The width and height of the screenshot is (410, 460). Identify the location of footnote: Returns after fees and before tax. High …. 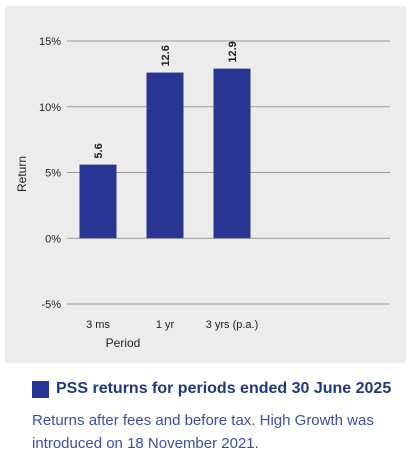
(203, 432).